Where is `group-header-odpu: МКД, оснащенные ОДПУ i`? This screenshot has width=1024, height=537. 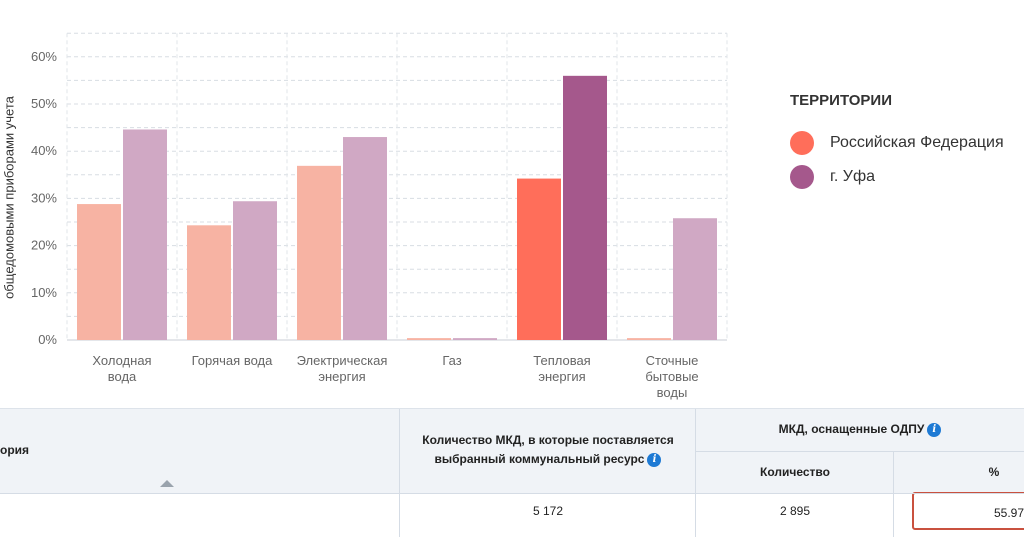 group-header-odpu: МКД, оснащенные ОДПУ i is located at coordinates (860, 429).